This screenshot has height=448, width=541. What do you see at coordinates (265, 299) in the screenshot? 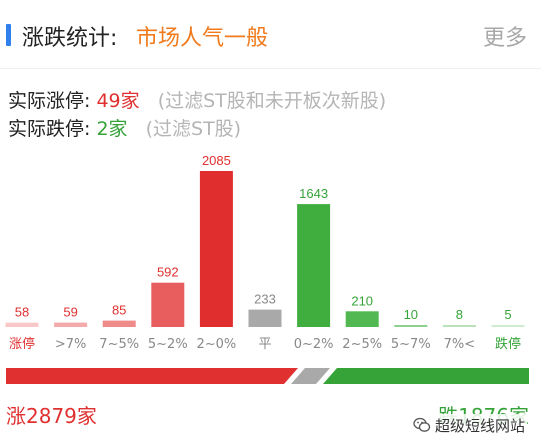
I see `bar-value-label-5: 233` at bounding box center [265, 299].